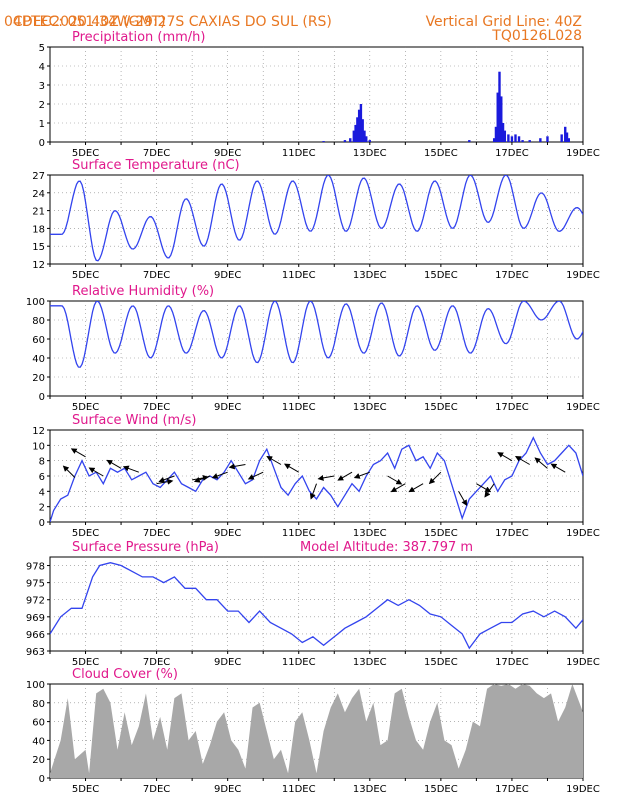 Image resolution: width=618 pixels, height=800 pixels. Describe the element at coordinates (156, 789) in the screenshot. I see `cloud-xtick-label: 7DEC` at that location.